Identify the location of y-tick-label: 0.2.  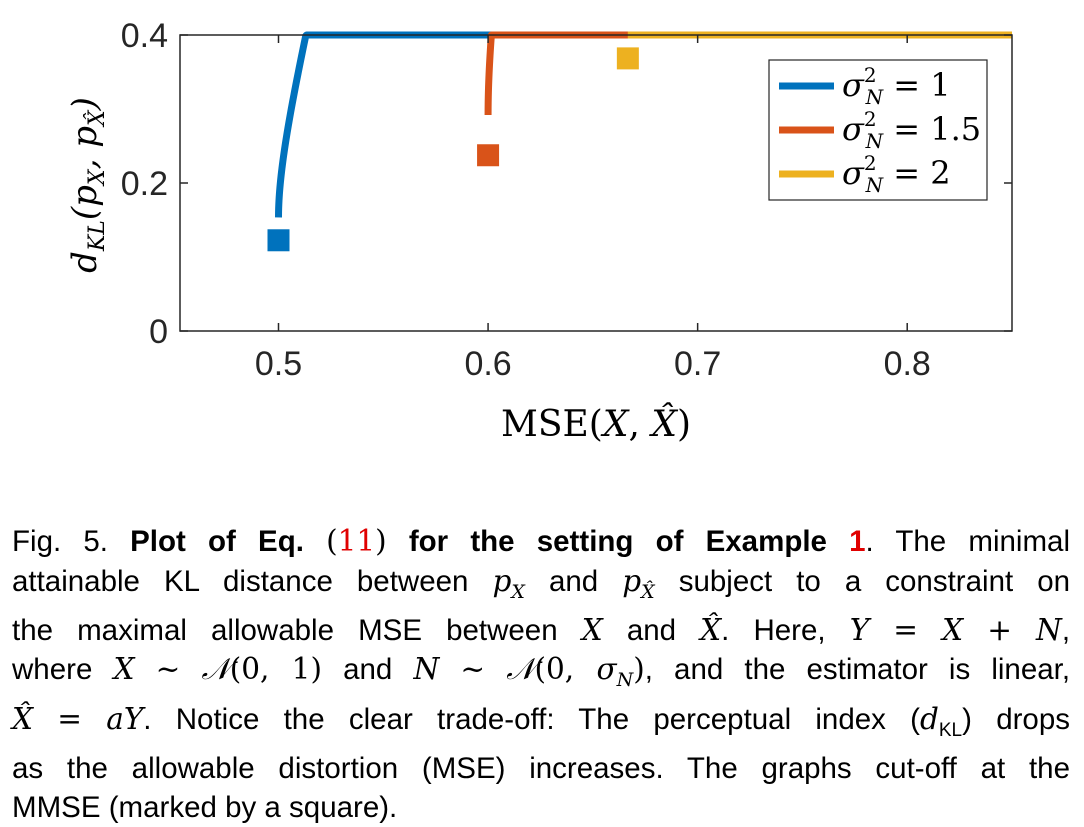
(144, 184).